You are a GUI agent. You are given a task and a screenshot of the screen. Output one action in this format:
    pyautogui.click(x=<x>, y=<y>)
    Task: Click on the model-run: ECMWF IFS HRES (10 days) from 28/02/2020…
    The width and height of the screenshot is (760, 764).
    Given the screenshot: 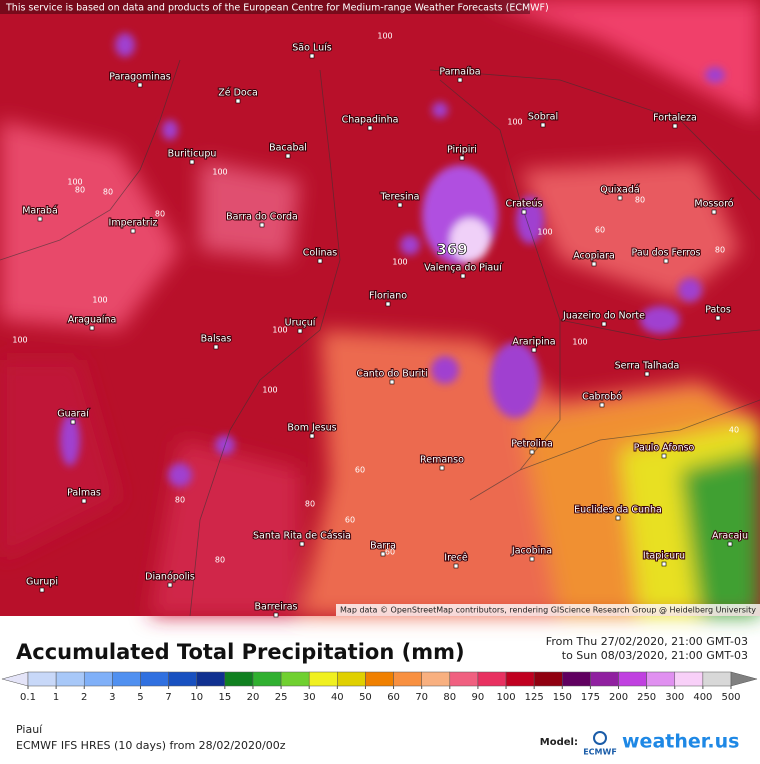 What is the action you would take?
    pyautogui.click(x=151, y=745)
    